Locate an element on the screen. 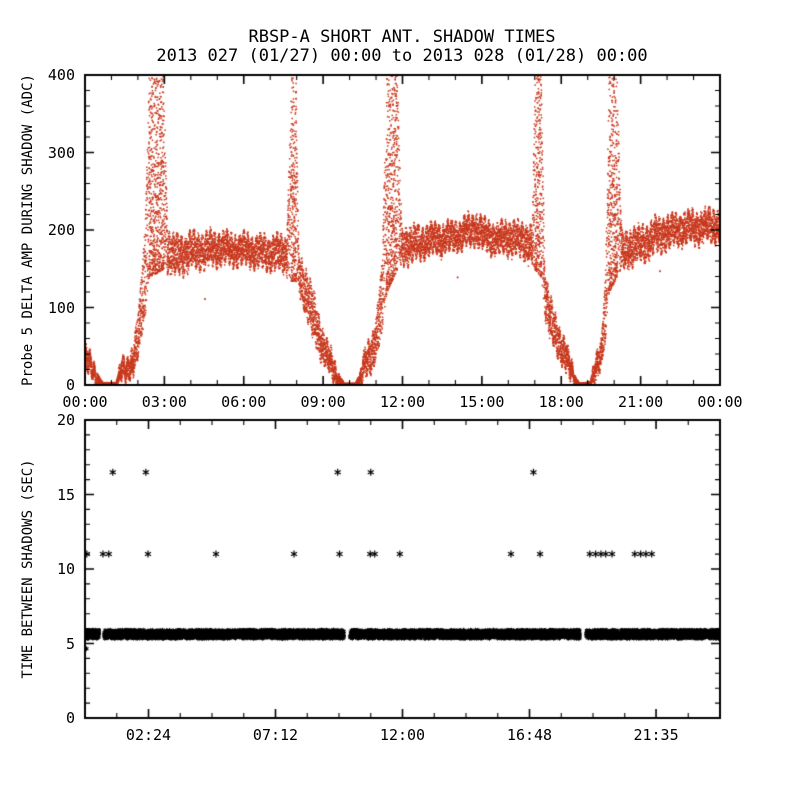  x-tick-label: 18:00 is located at coordinates (561, 402).